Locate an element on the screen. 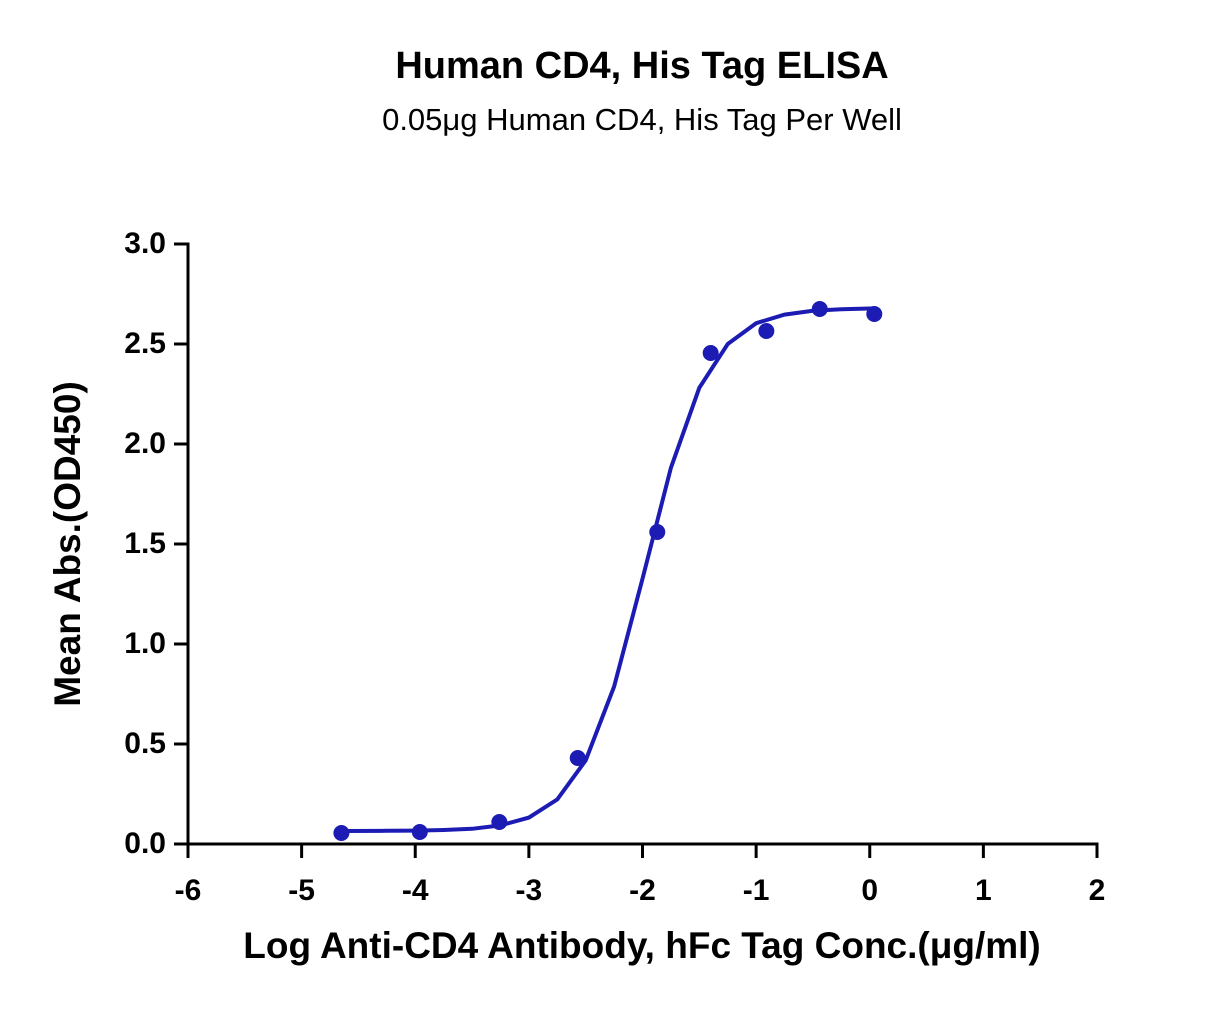 This screenshot has width=1221, height=1017. y-tick-label: 2.0 is located at coordinates (145, 443).